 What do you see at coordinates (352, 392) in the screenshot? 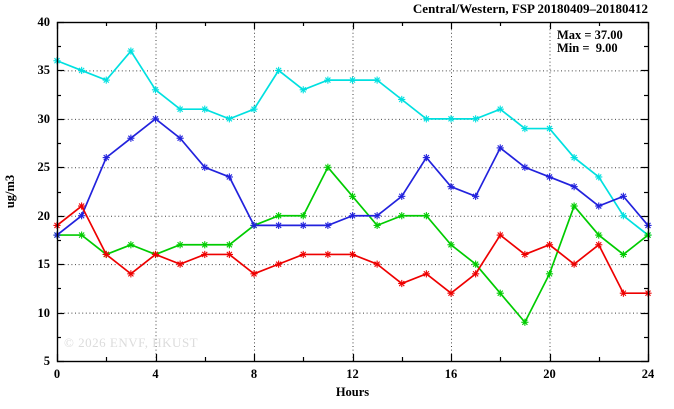
I see `x-axis-label: Hours` at bounding box center [352, 392].